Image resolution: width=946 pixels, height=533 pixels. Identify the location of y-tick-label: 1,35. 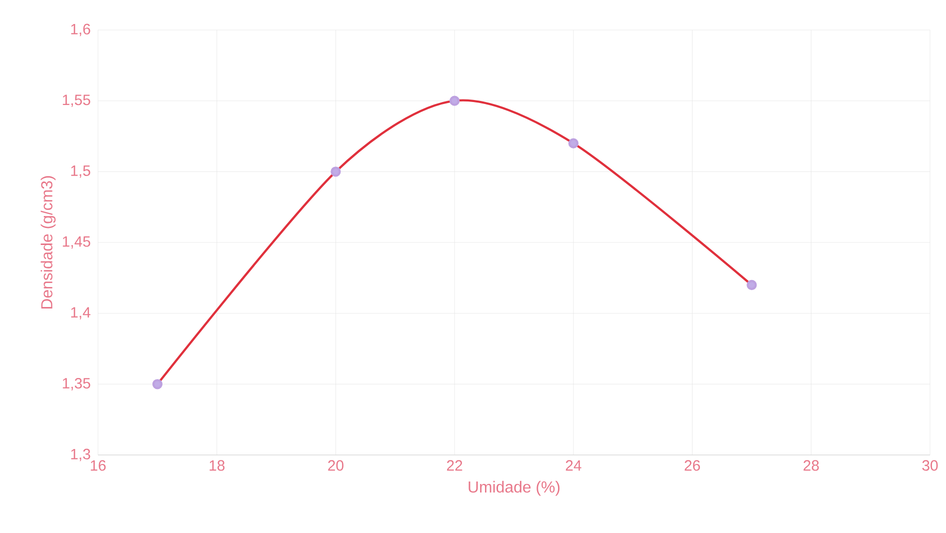
(76, 384).